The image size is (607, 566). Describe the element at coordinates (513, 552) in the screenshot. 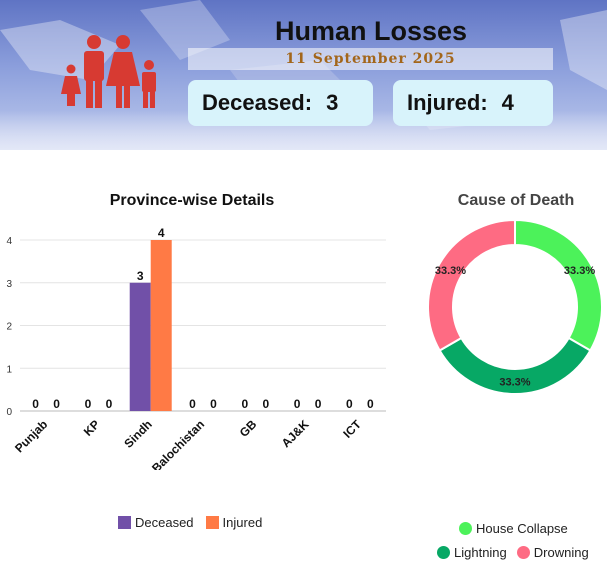

I see `pie-legend-row-2: Lightning Drowning` at that location.